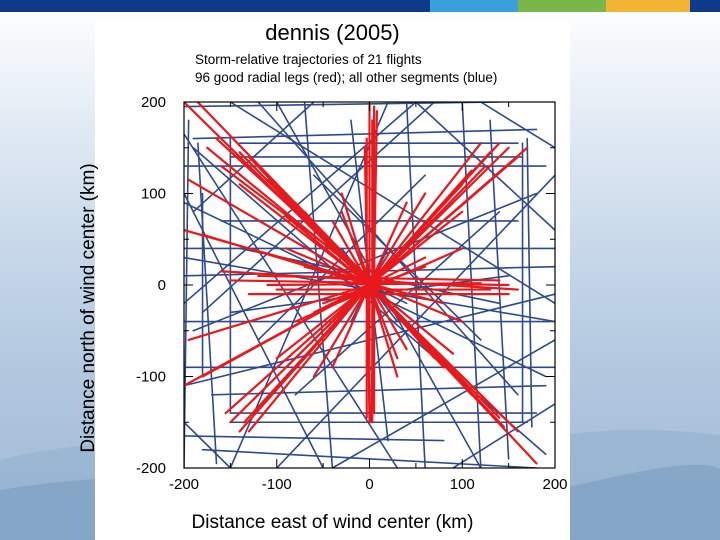 The height and width of the screenshot is (540, 720). What do you see at coordinates (332, 522) in the screenshot?
I see `x-axis-label: Distance east of wind center (km)` at bounding box center [332, 522].